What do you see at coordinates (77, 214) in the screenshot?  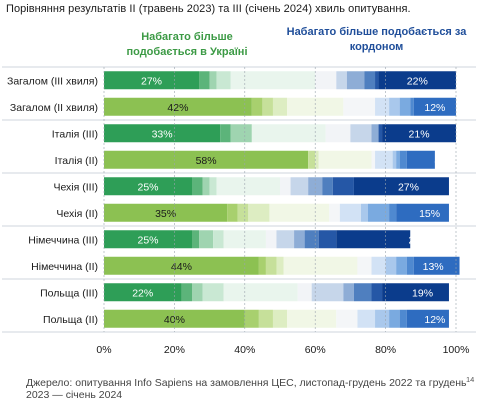 I see `category-label: Чехія (II)` at bounding box center [77, 214].